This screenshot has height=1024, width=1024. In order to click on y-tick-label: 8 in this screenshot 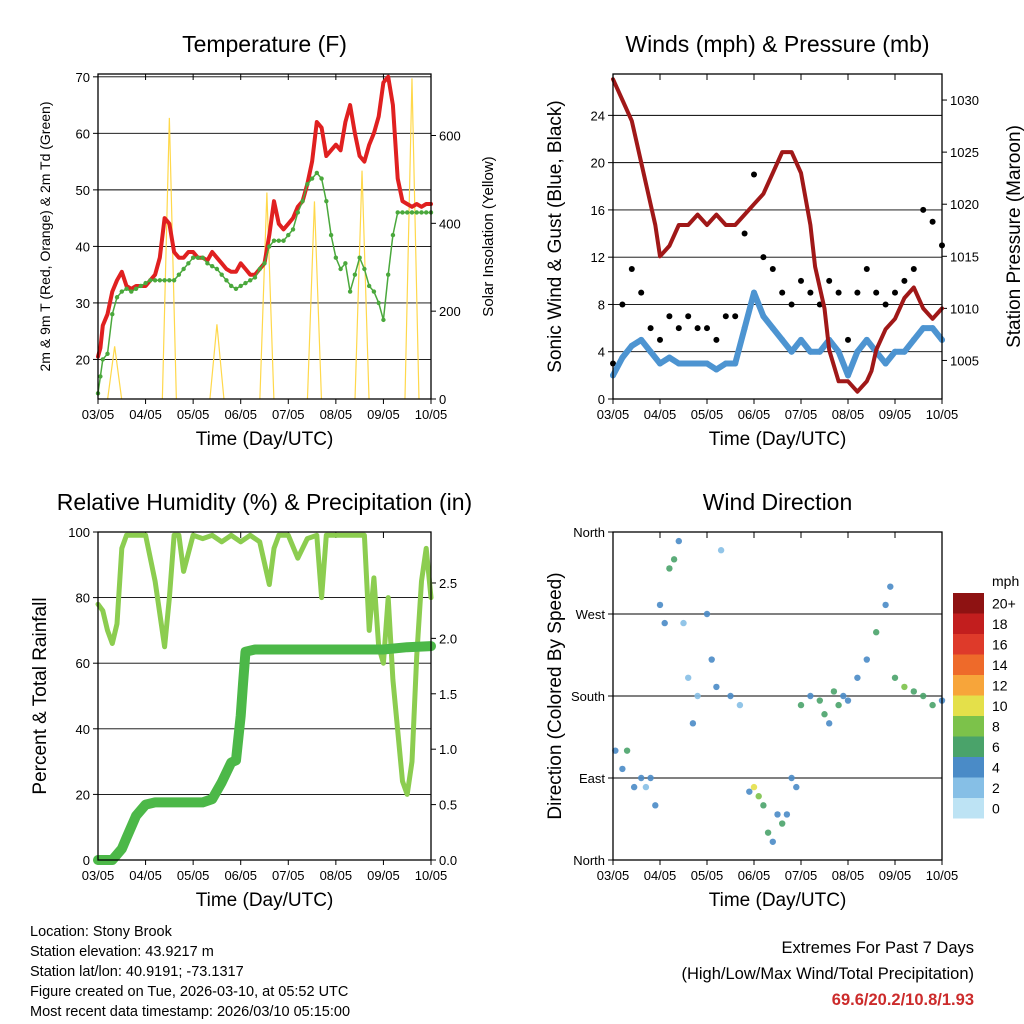, I will do `click(601, 304)`.